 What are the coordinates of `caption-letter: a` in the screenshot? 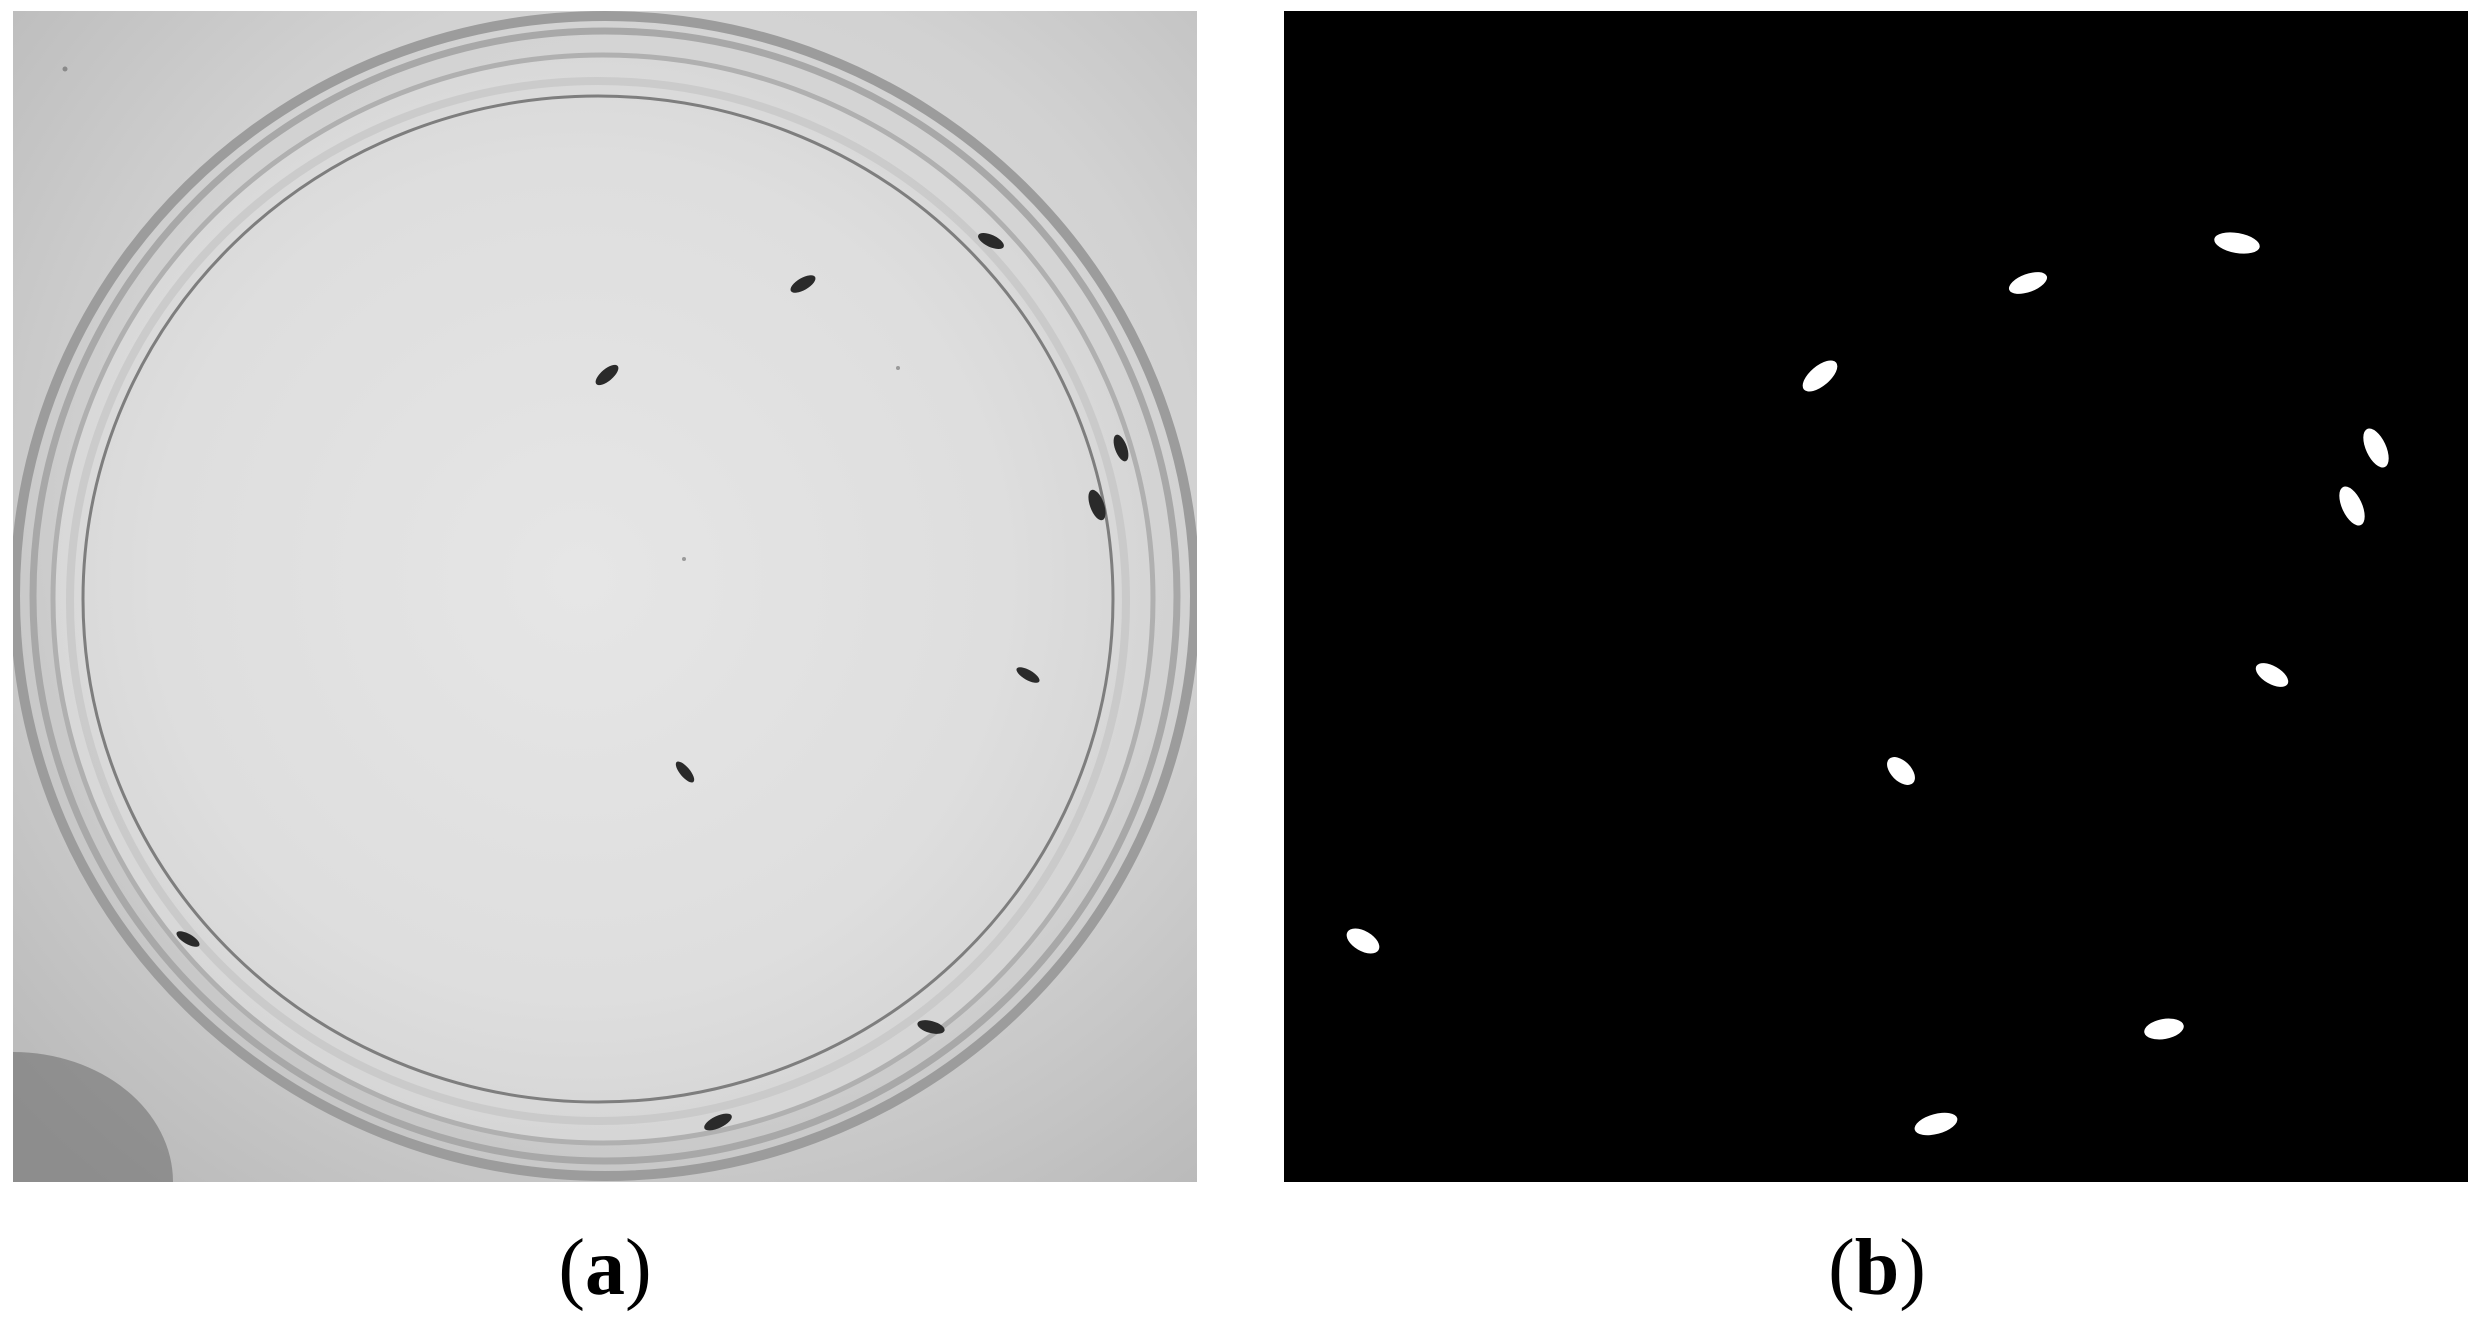 It's located at (605, 1268).